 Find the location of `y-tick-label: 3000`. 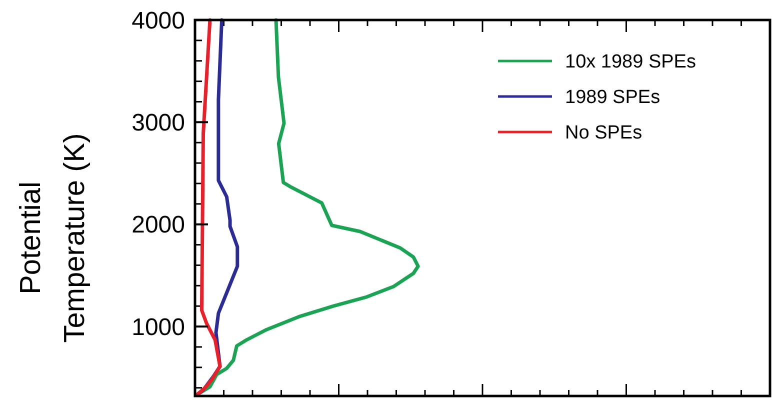

y-tick-label: 3000 is located at coordinates (158, 123).